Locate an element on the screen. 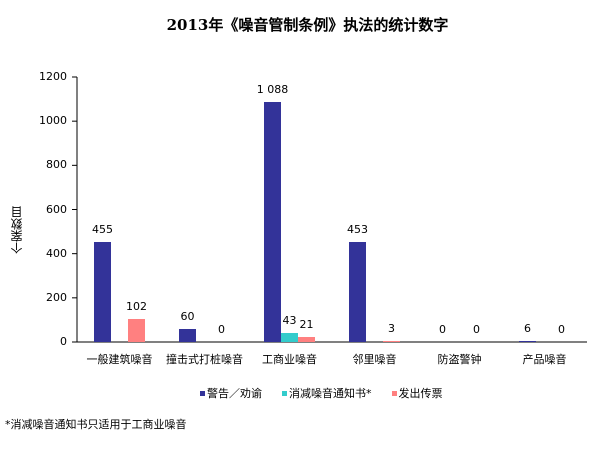  legend: 警告／劝谕 消减噪音通知书* 发出传票 is located at coordinates (321, 393).